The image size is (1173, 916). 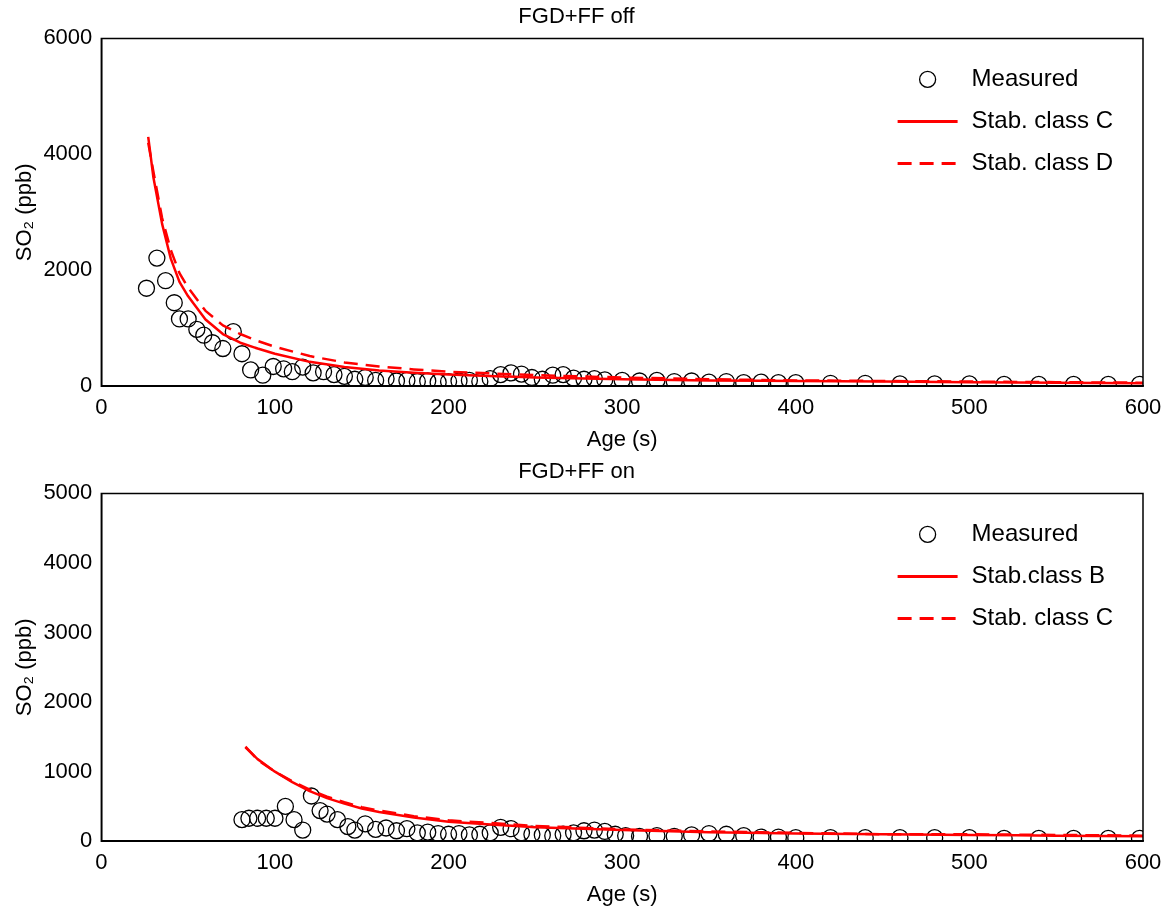 I want to click on y-tick-label: 5000, so click(x=68, y=492).